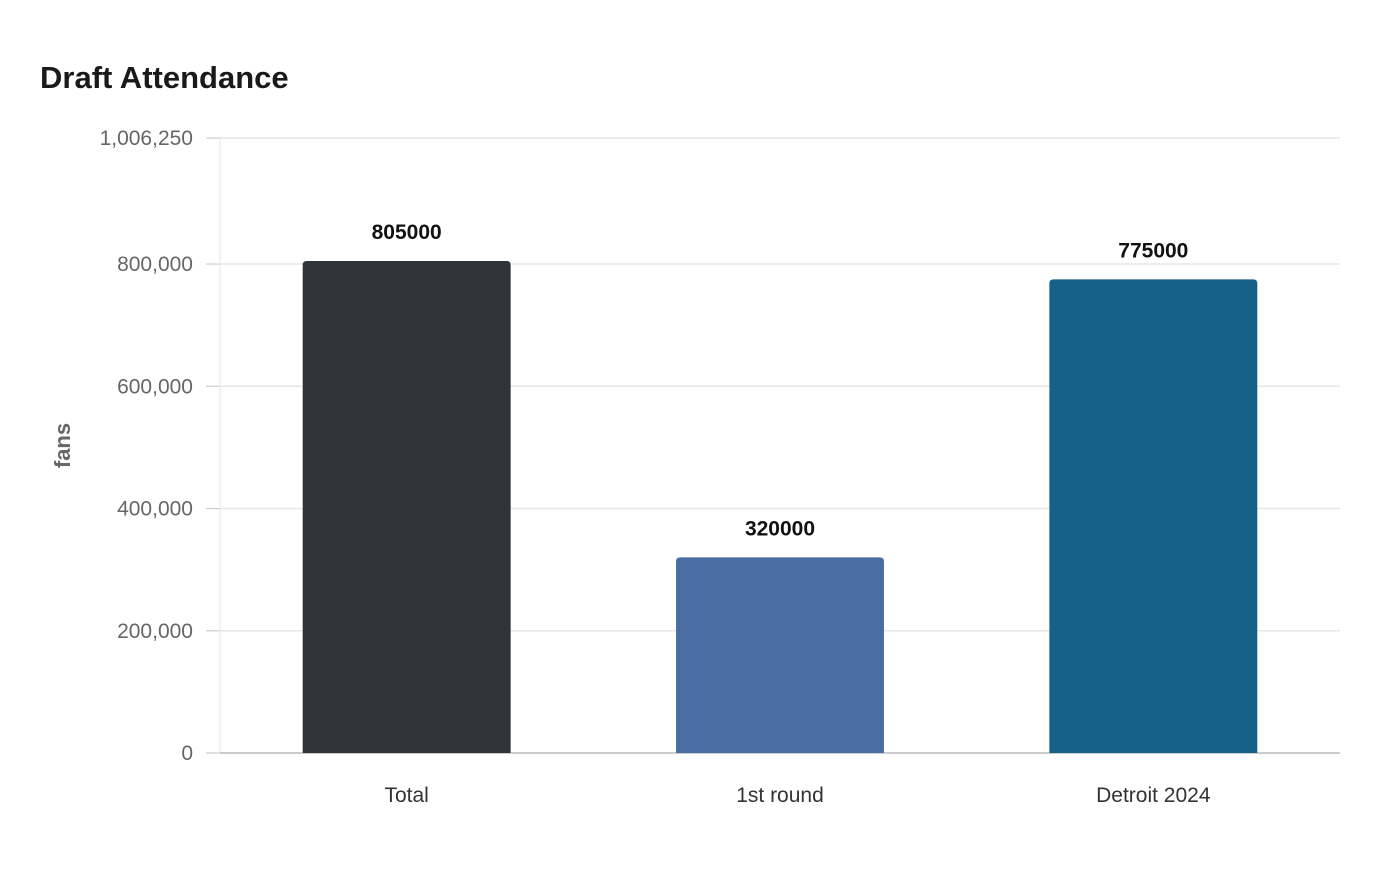 This screenshot has height=880, width=1400. What do you see at coordinates (155, 386) in the screenshot?
I see `y-tick-label: 600,000` at bounding box center [155, 386].